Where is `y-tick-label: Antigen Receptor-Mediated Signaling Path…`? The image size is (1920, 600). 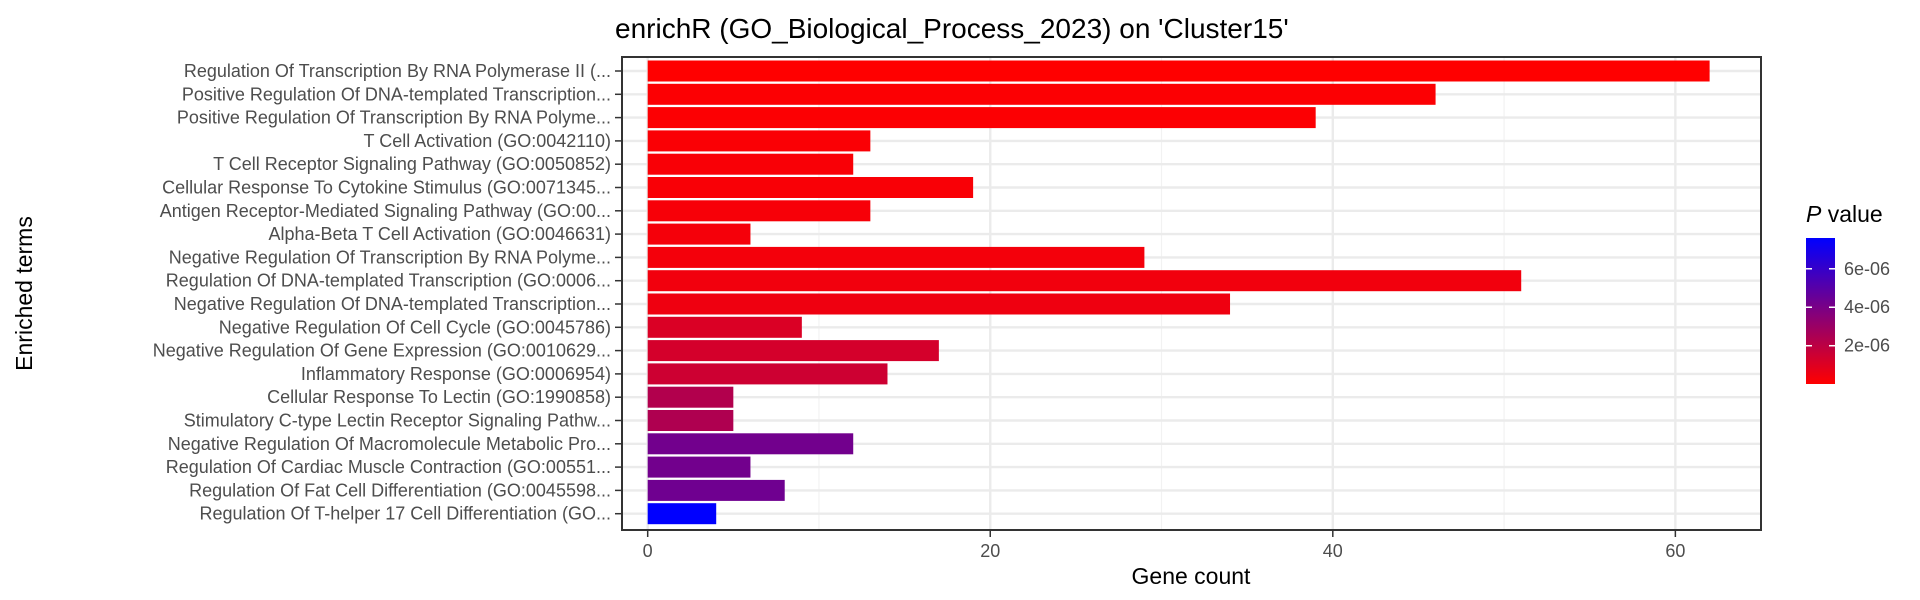
y-tick-label: Antigen Receptor-Mediated Signaling Path… is located at coordinates (385, 211).